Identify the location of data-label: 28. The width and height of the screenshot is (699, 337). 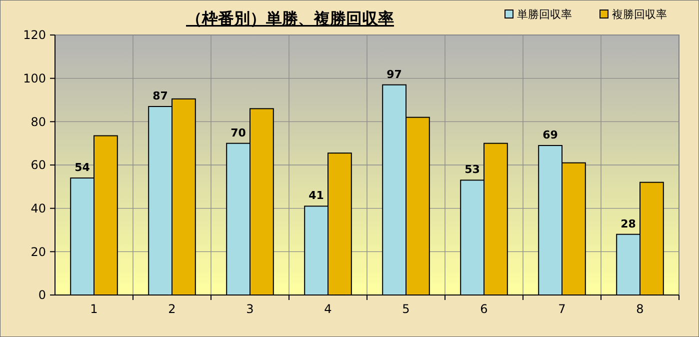
(628, 223).